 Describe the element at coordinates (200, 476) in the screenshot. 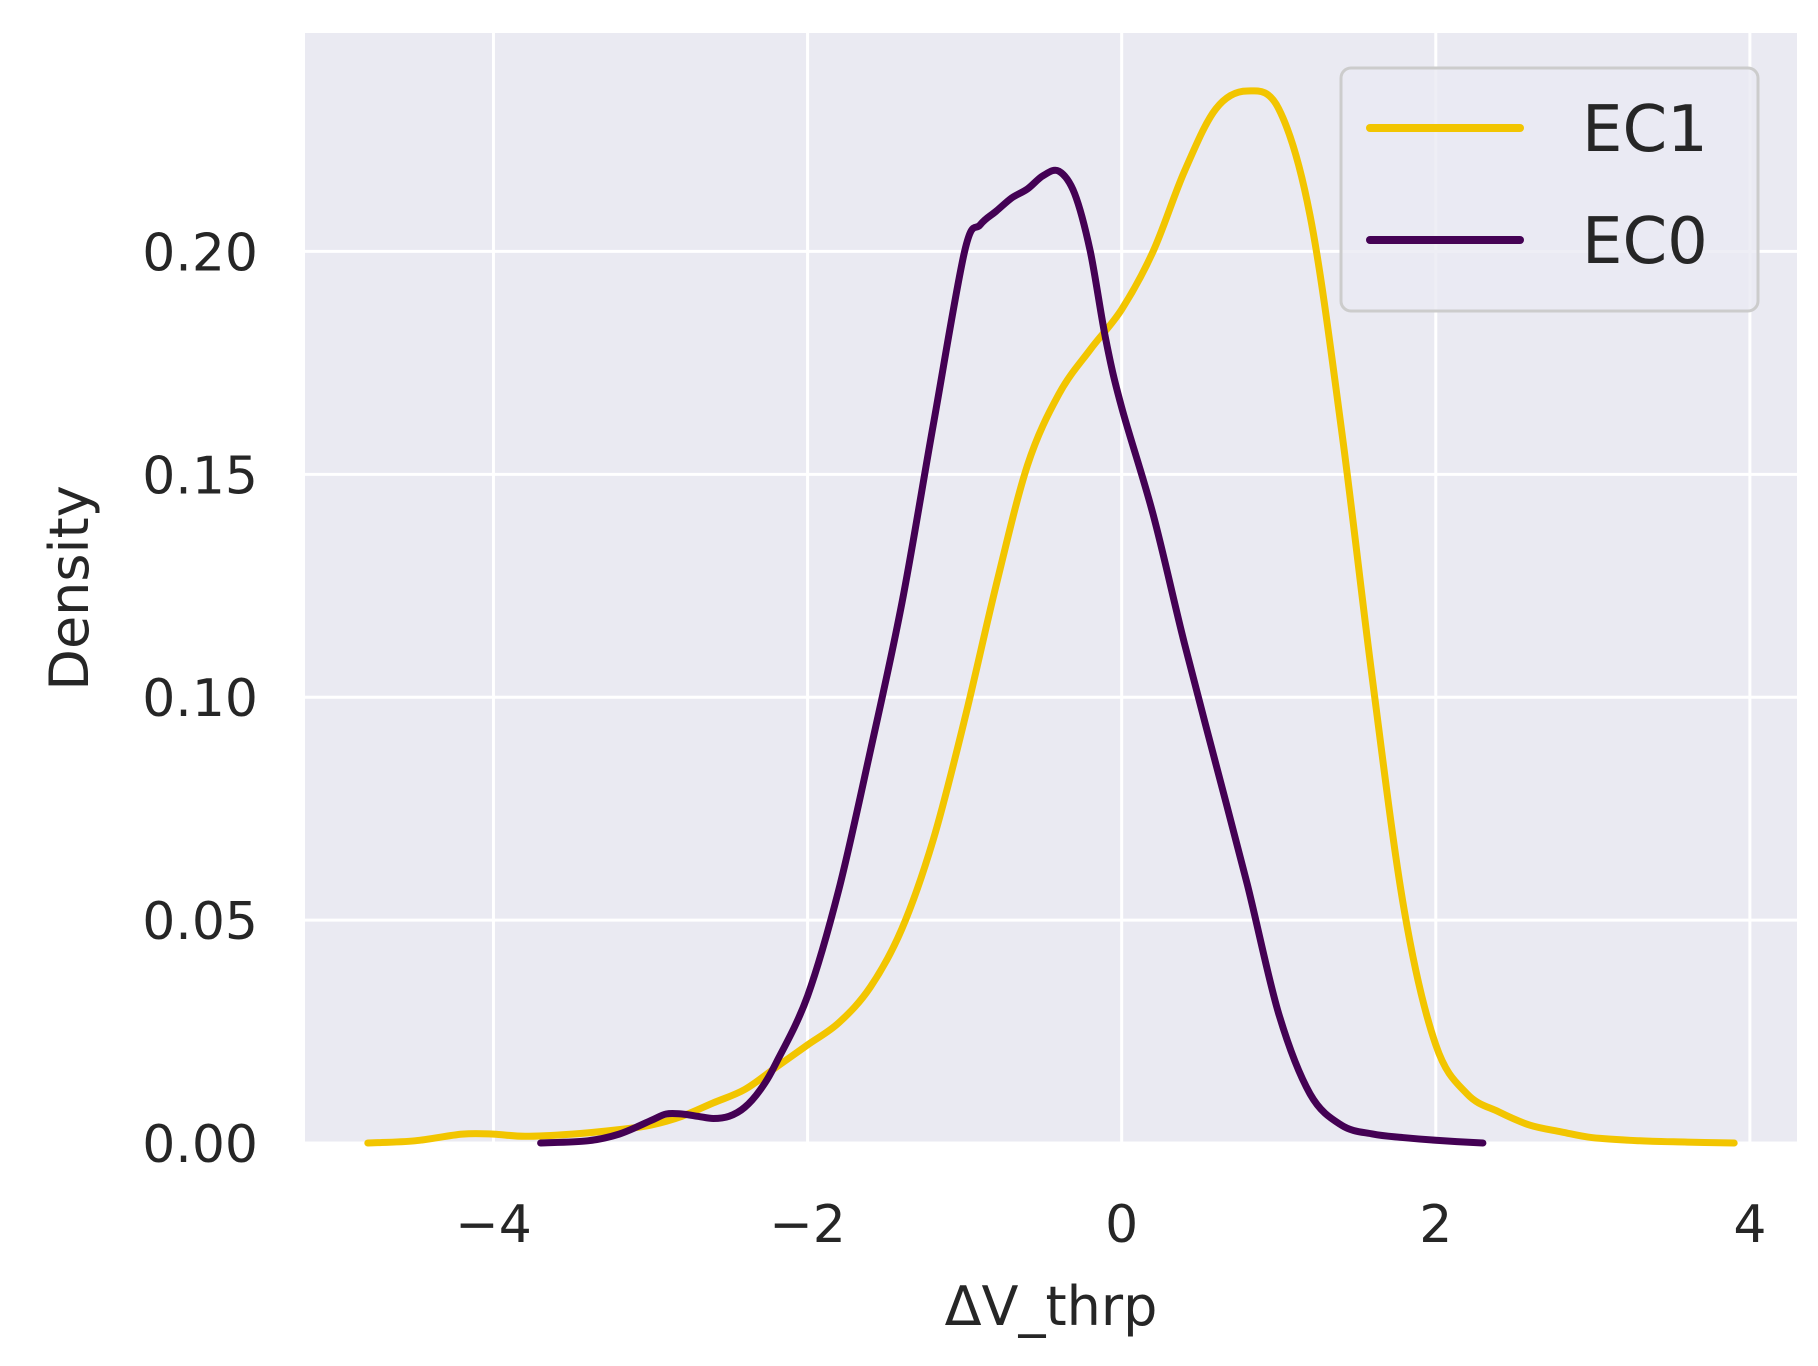

I see `y-tick-label: 0.15` at that location.